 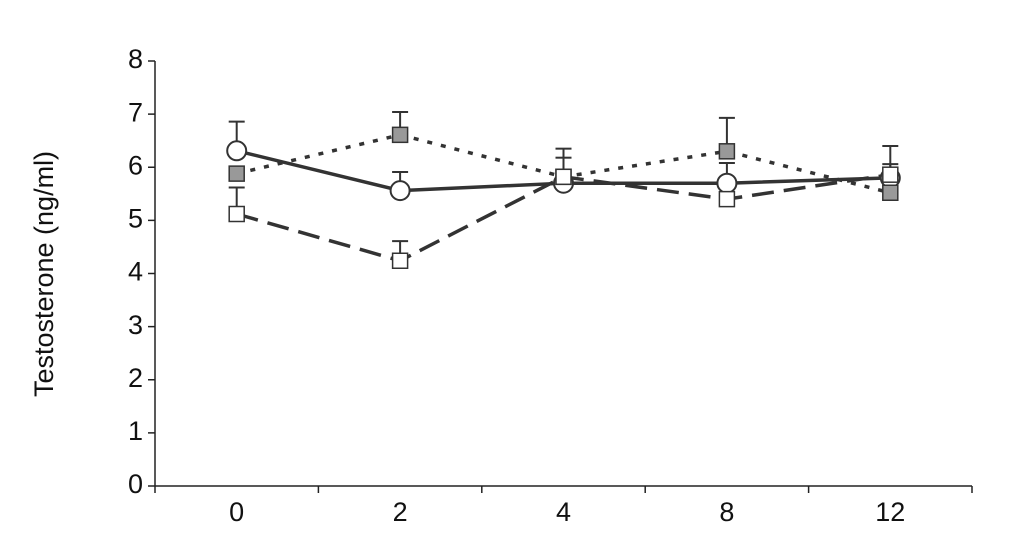 I want to click on y-tick-label: 3, so click(x=135, y=325).